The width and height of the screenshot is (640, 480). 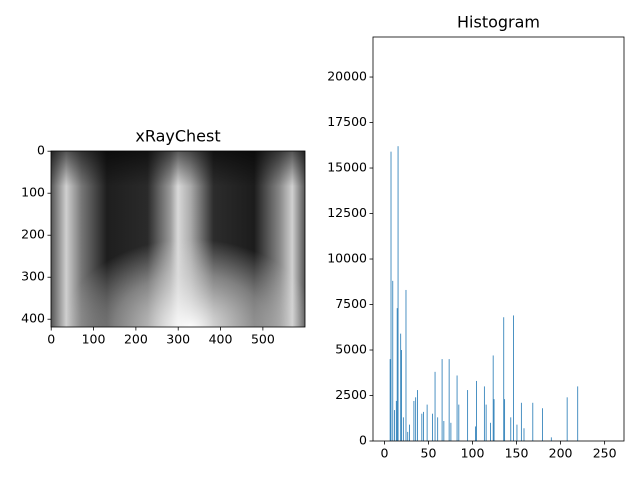 What do you see at coordinates (221, 339) in the screenshot?
I see `x-tick-label: 400` at bounding box center [221, 339].